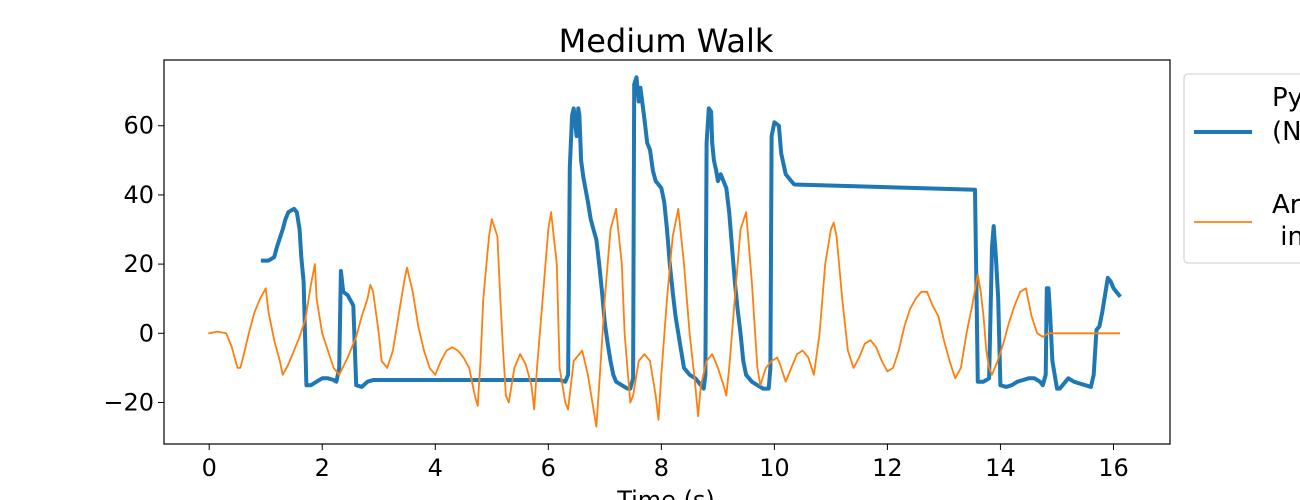 The height and width of the screenshot is (500, 1300). What do you see at coordinates (138, 195) in the screenshot?
I see `y-tick-label: 40` at bounding box center [138, 195].